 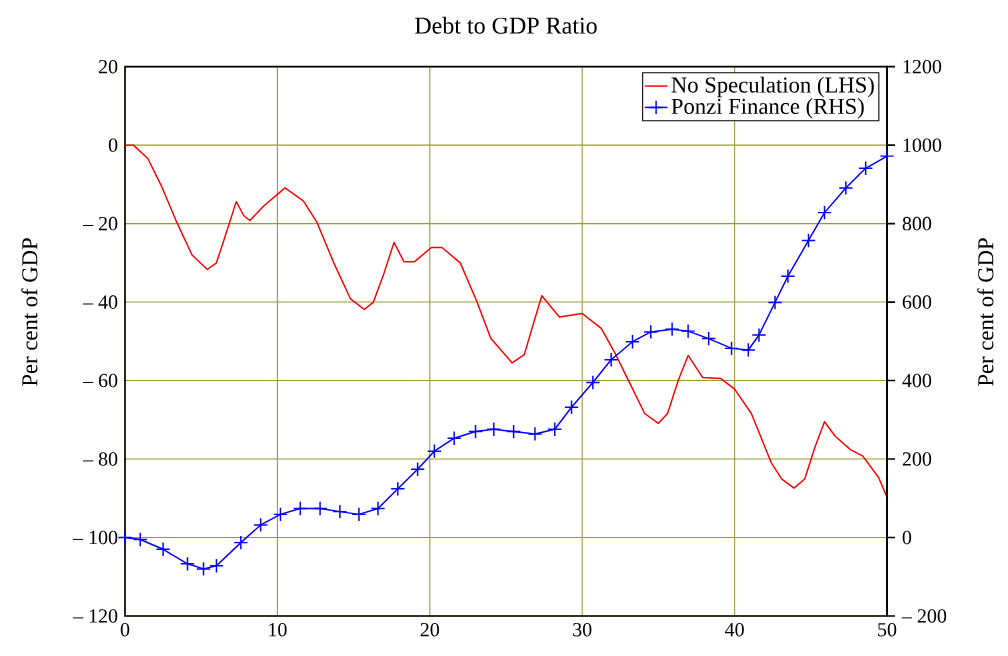 What do you see at coordinates (100, 302) in the screenshot?
I see `y-tick-label: – 40` at bounding box center [100, 302].